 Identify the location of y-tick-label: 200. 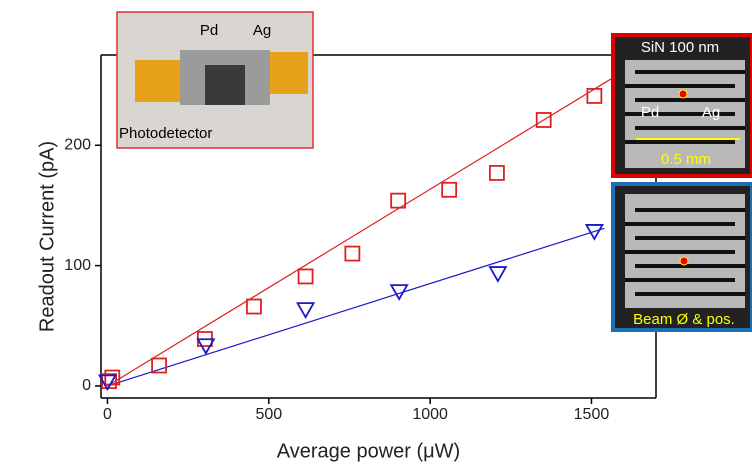
(77, 144).